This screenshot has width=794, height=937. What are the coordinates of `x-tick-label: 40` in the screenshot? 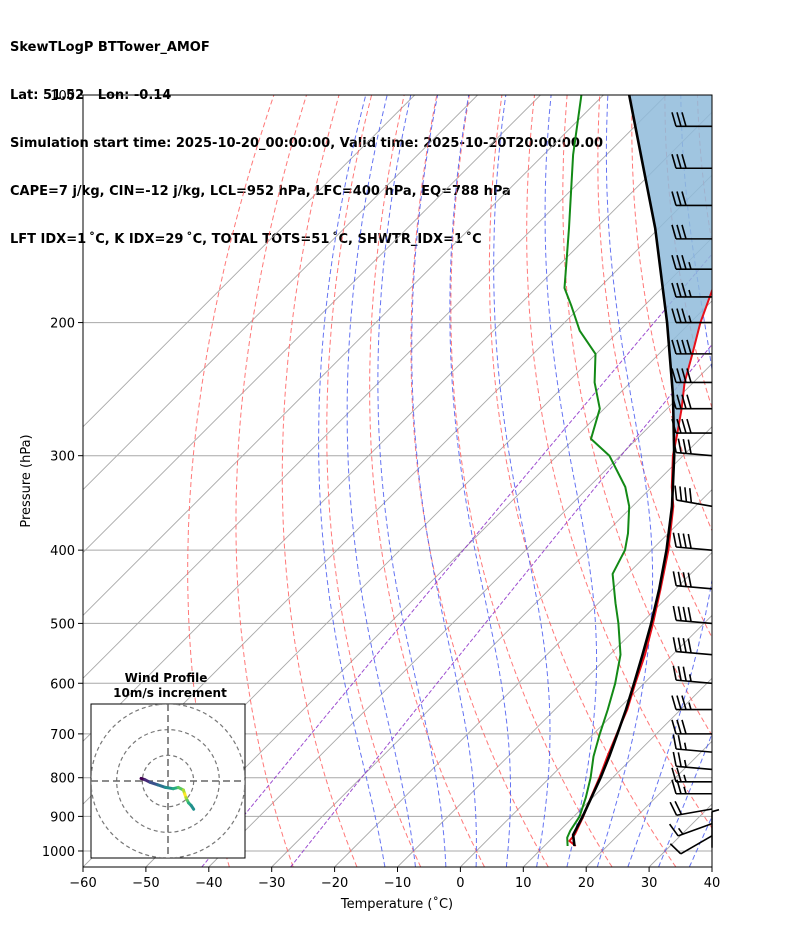 It's located at (712, 883).